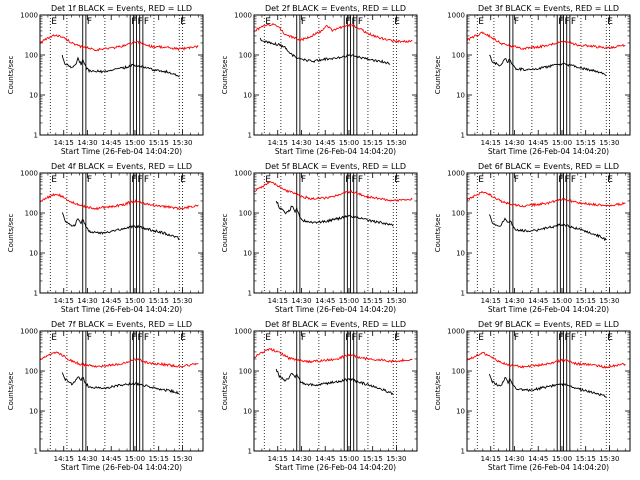 The image size is (640, 480). Describe the element at coordinates (548, 8) in the screenshot. I see `panel-title: Det 3f BLACK = Events, RED = LLD` at that location.